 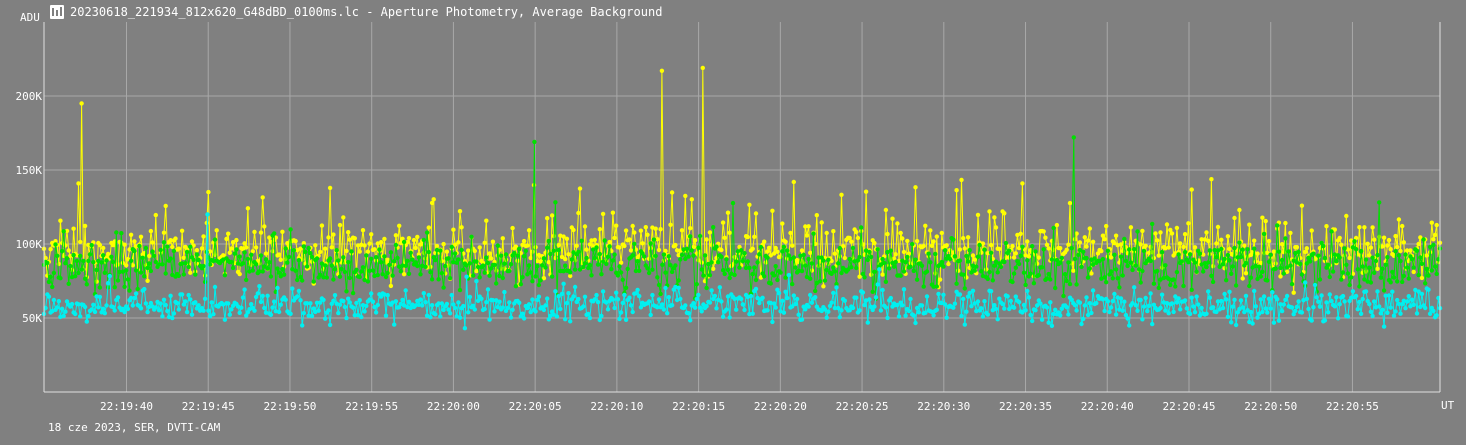 What do you see at coordinates (57, 12) in the screenshot?
I see `light-curve-app-icon` at bounding box center [57, 12].